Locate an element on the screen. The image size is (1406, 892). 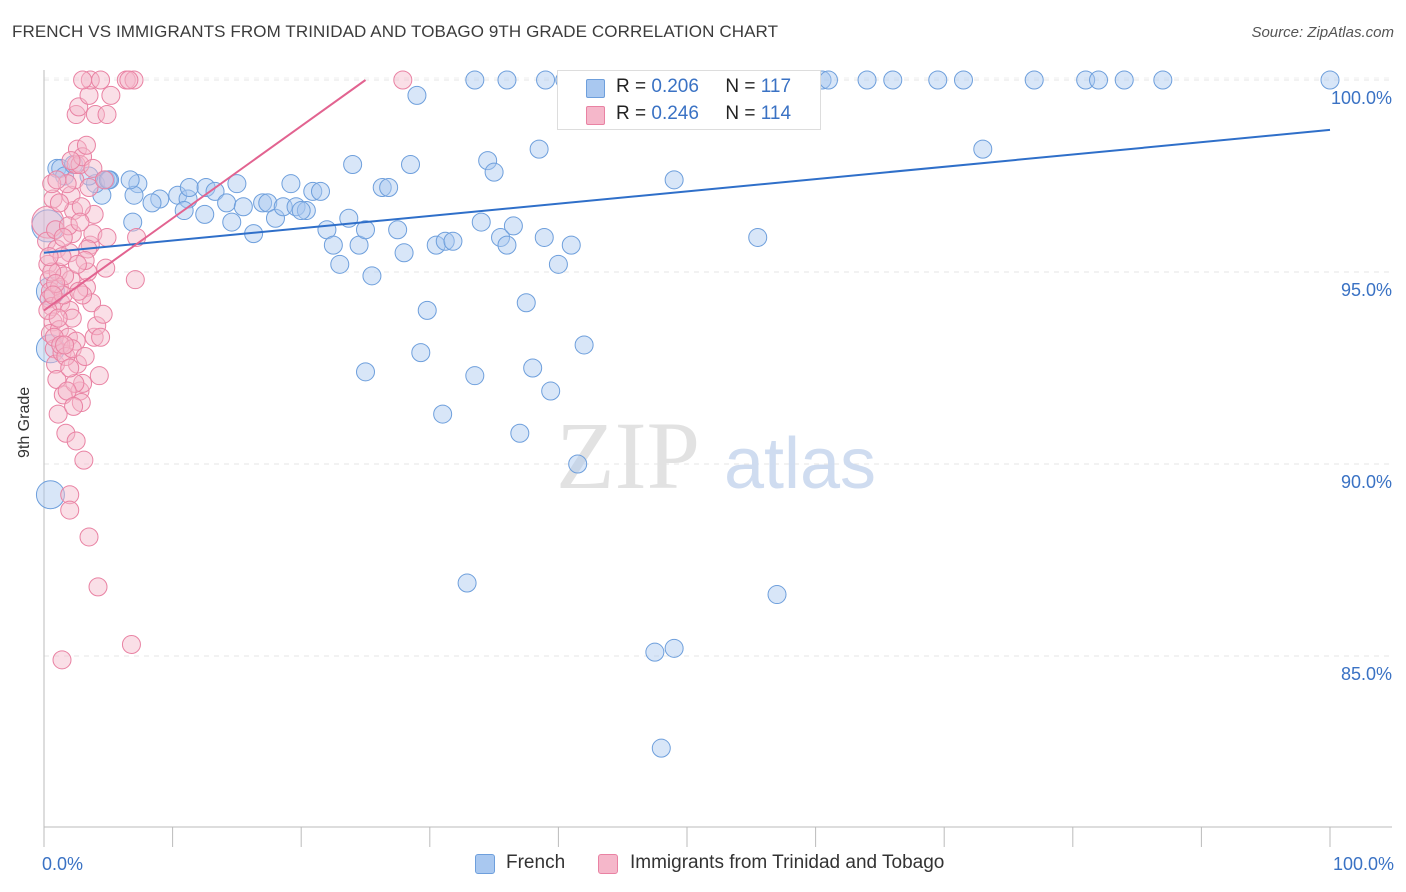
y-tick-label: 85.0% is located at coordinates (1366, 674).